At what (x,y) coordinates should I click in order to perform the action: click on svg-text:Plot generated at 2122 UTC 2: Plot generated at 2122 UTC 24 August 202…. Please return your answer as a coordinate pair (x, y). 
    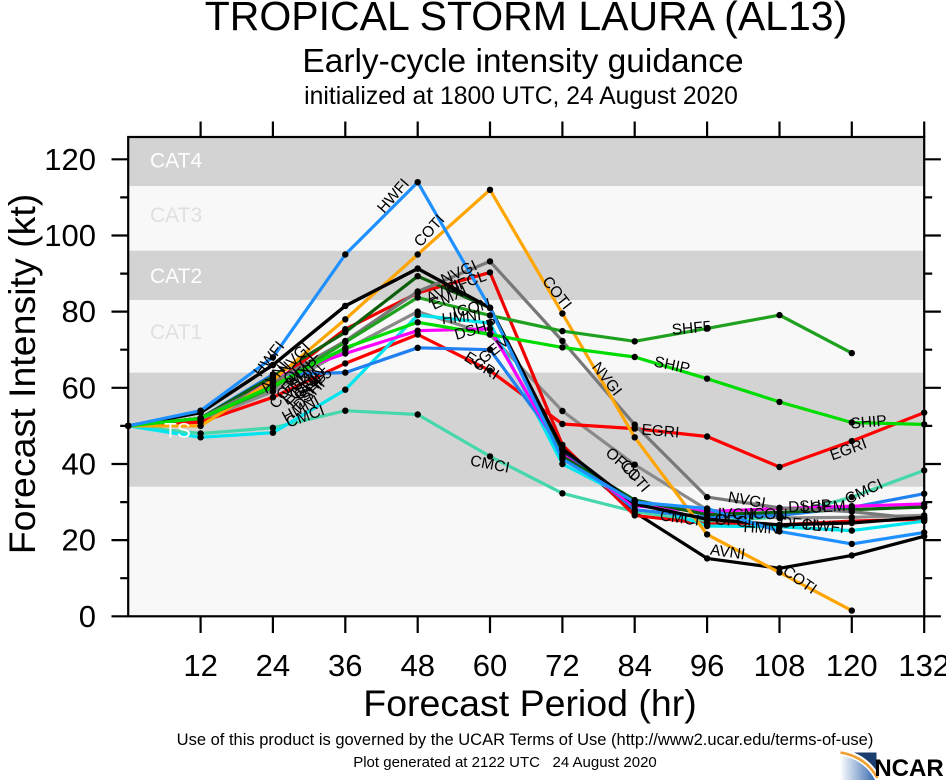
    Looking at the image, I should click on (505, 762).